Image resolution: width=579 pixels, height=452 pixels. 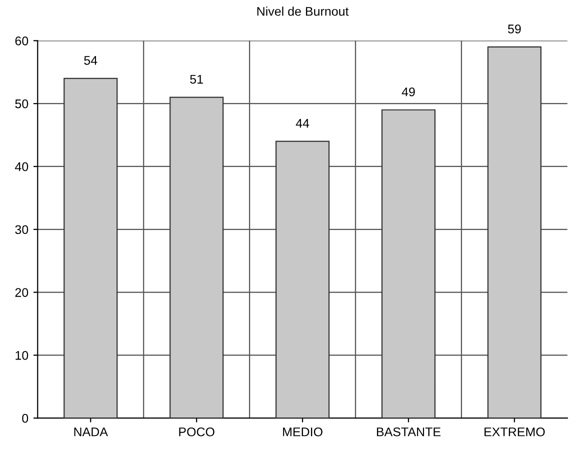 What do you see at coordinates (196, 431) in the screenshot?
I see `x-tick-label: POCO` at bounding box center [196, 431].